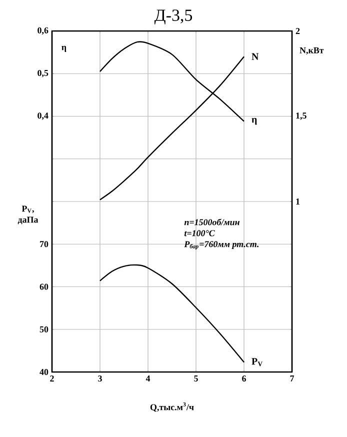 The image size is (347, 437). I want to click on y2-axis-title: N,кВт, so click(312, 51).